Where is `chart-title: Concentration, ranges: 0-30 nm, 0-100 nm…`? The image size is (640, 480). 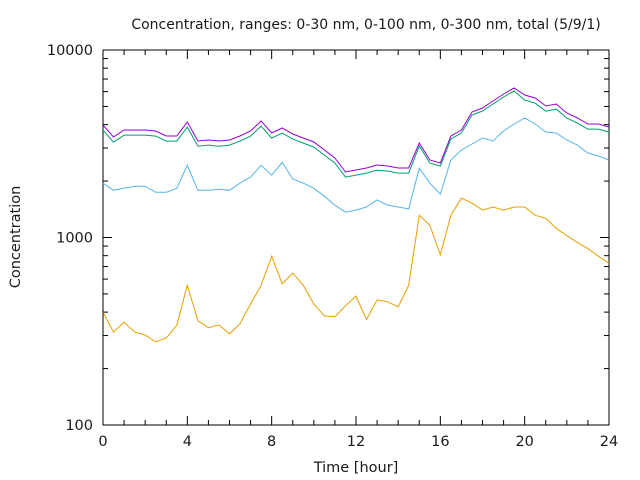
chart-title: Concentration, ranges: 0-30 nm, 0-100 nm… is located at coordinates (365, 25).